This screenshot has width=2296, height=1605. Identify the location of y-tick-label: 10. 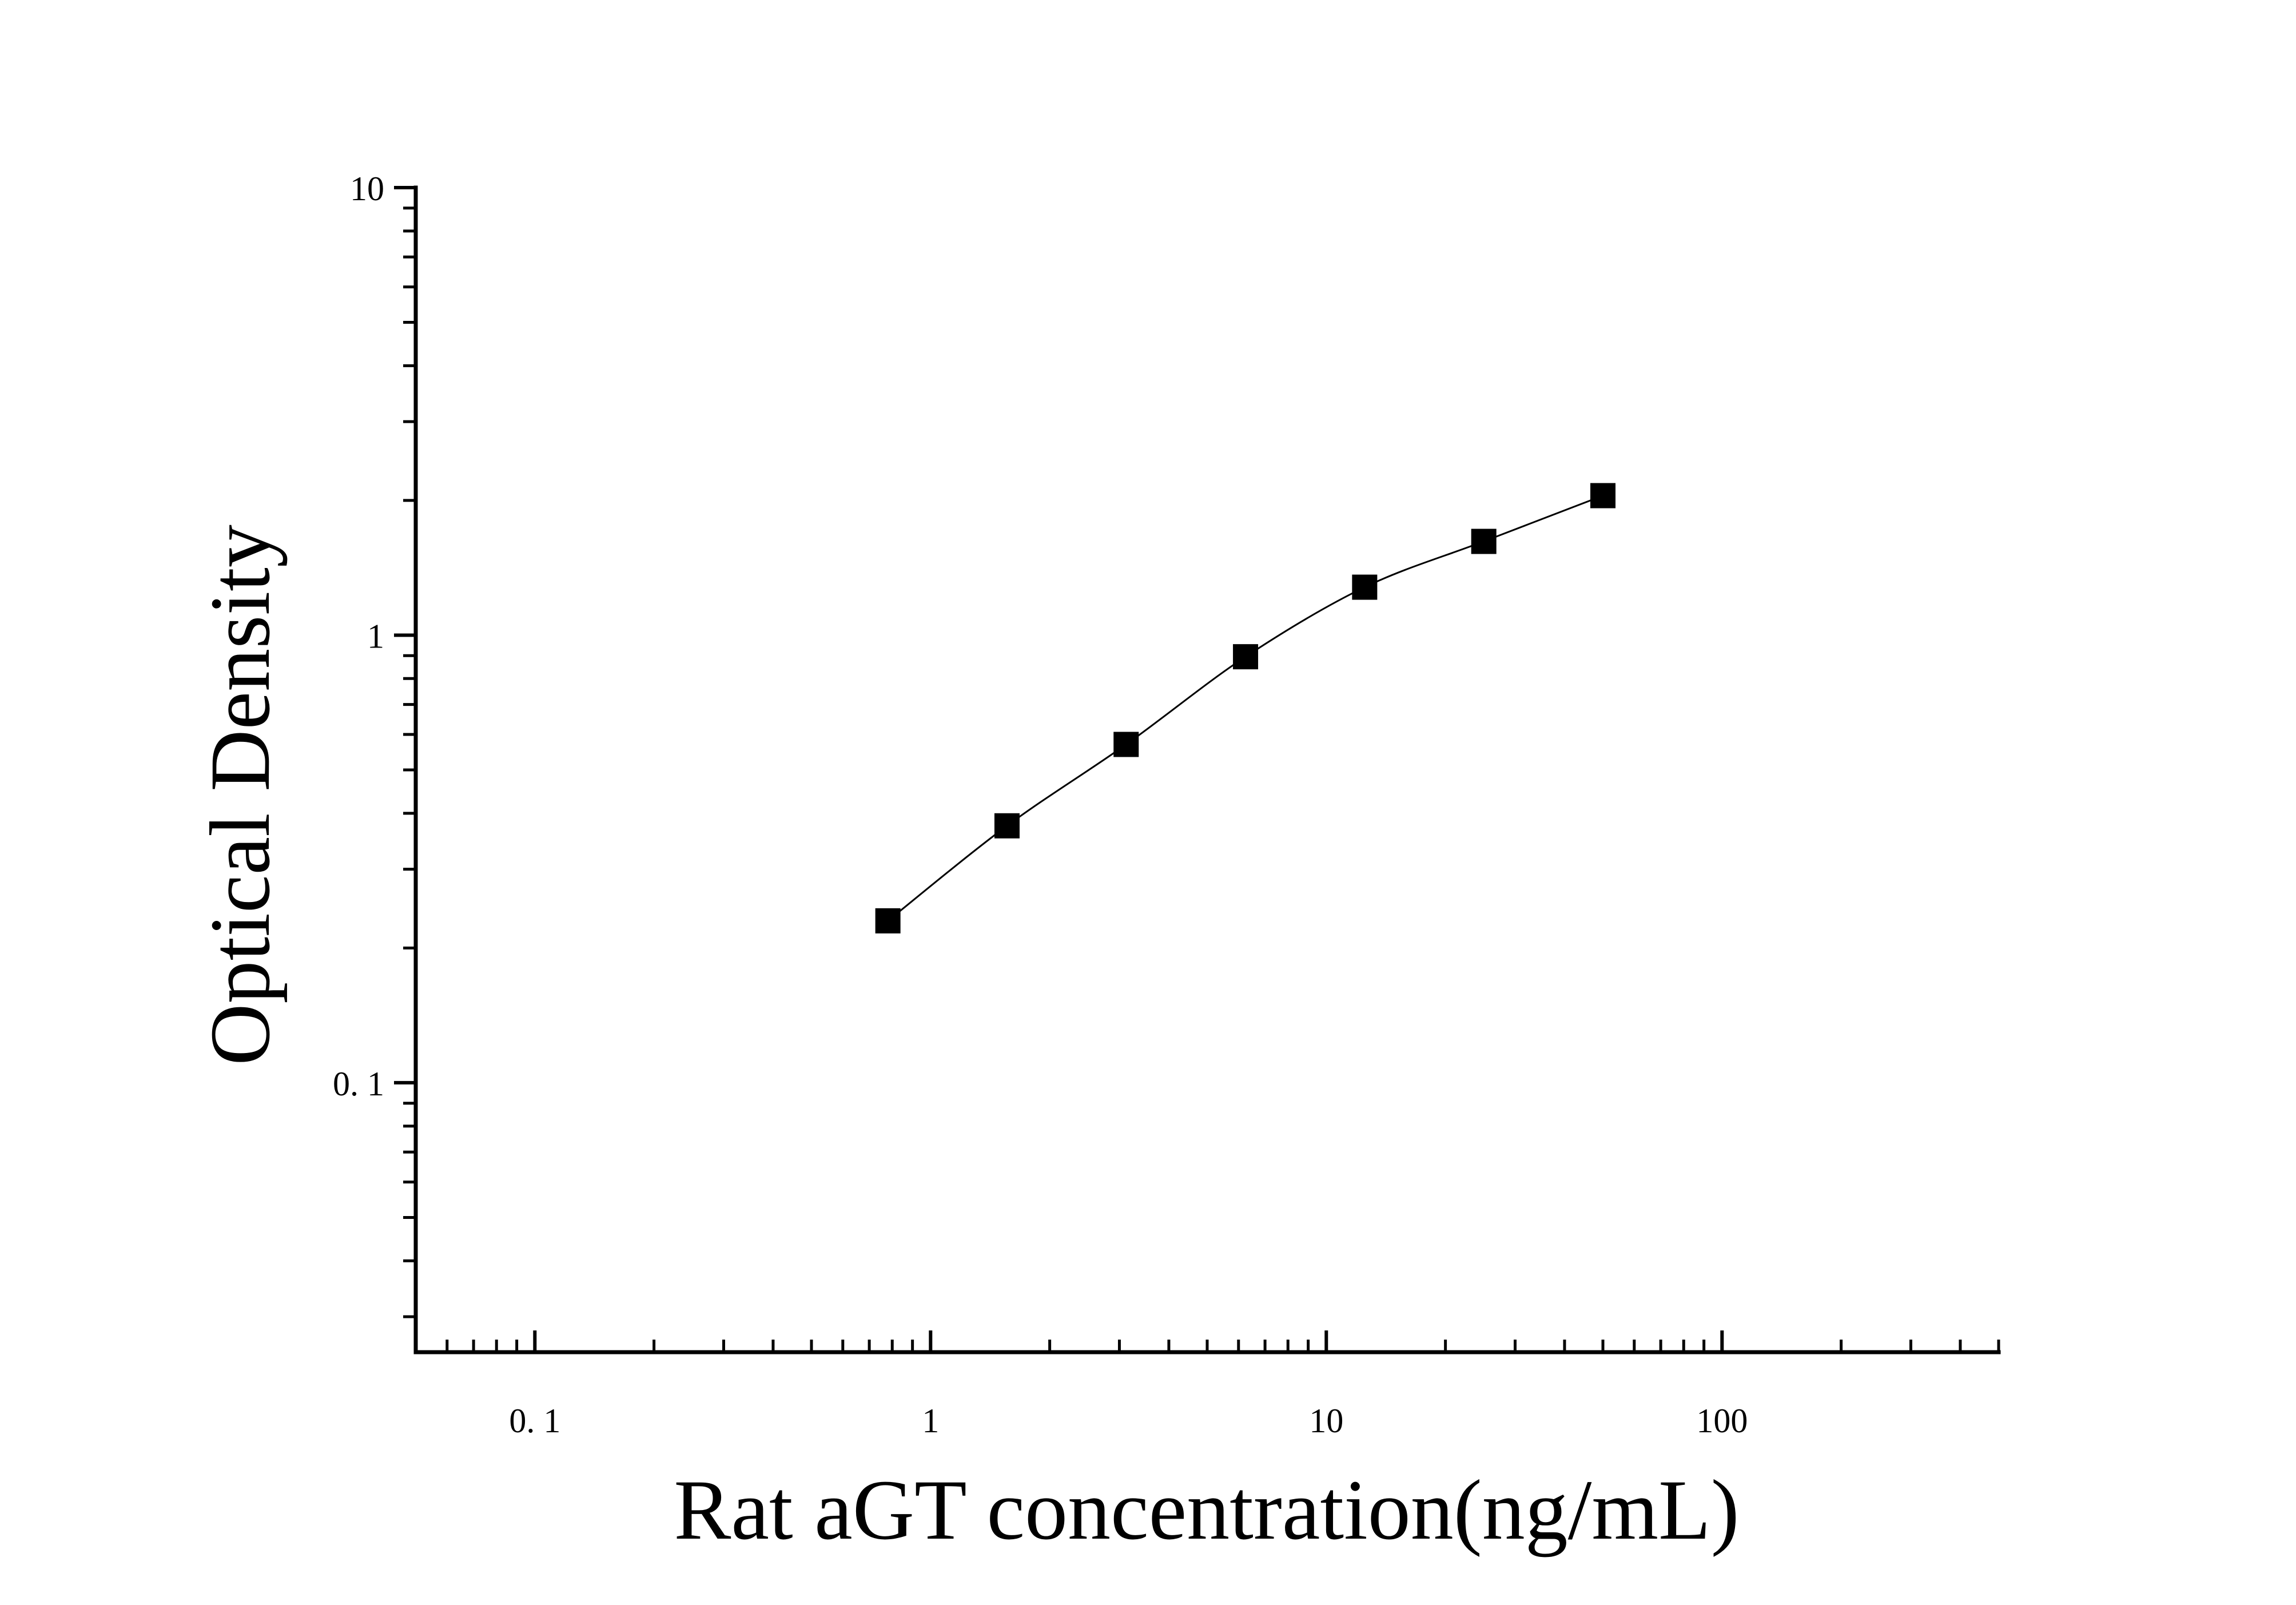
(367, 189).